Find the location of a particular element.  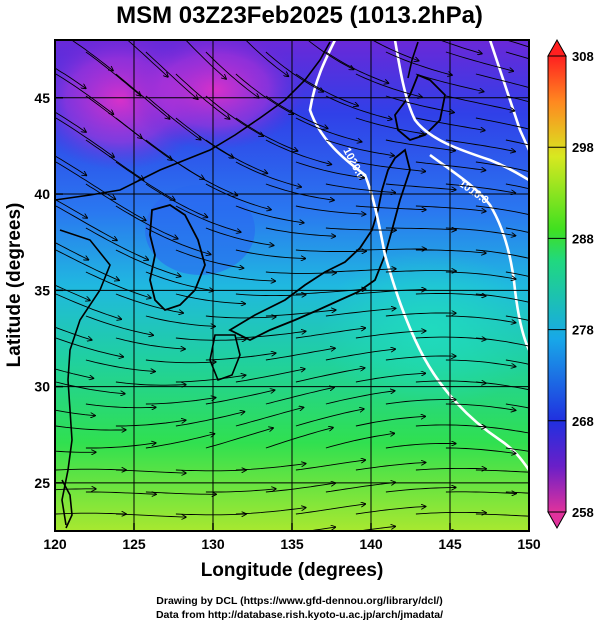

x-tick-label: 125 is located at coordinates (134, 544).